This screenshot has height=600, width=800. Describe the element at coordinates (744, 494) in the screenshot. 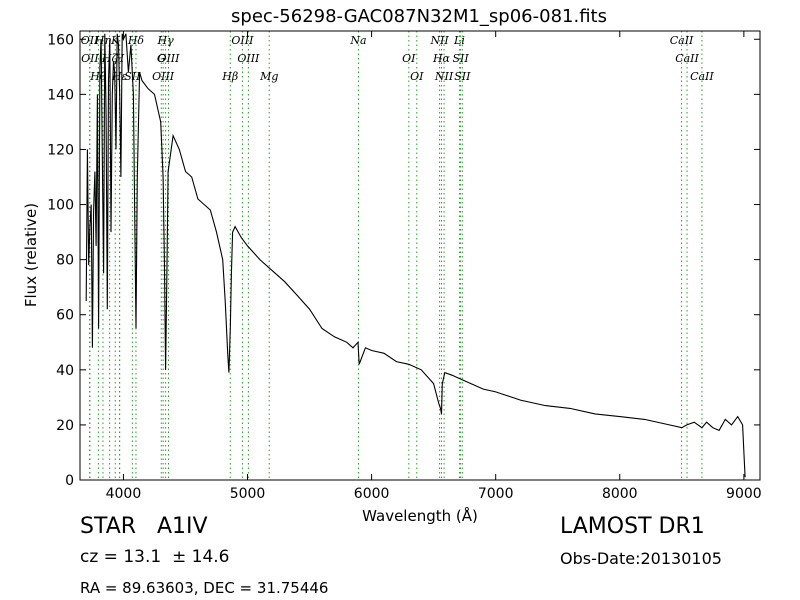

I see `x-tick-label: 9000` at that location.